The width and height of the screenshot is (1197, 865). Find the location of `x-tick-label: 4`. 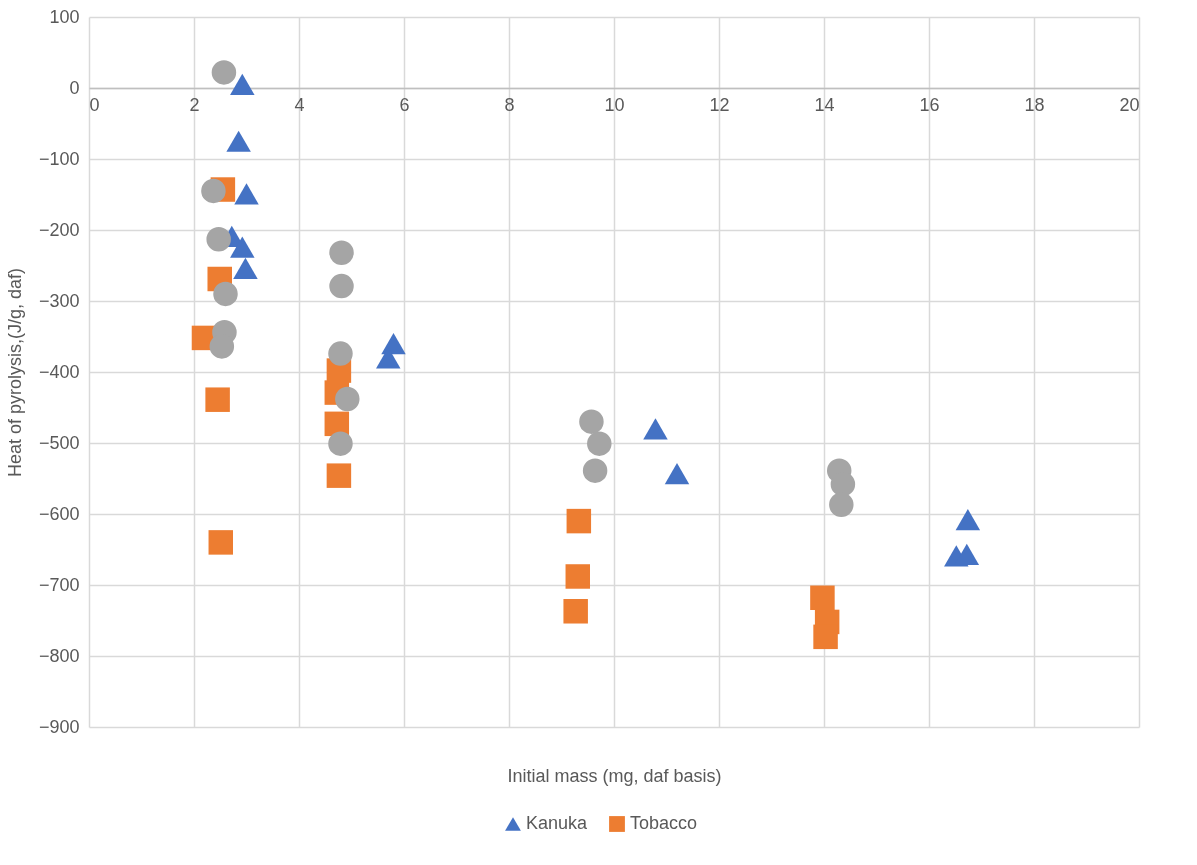

x-tick-label: 4 is located at coordinates (299, 104).